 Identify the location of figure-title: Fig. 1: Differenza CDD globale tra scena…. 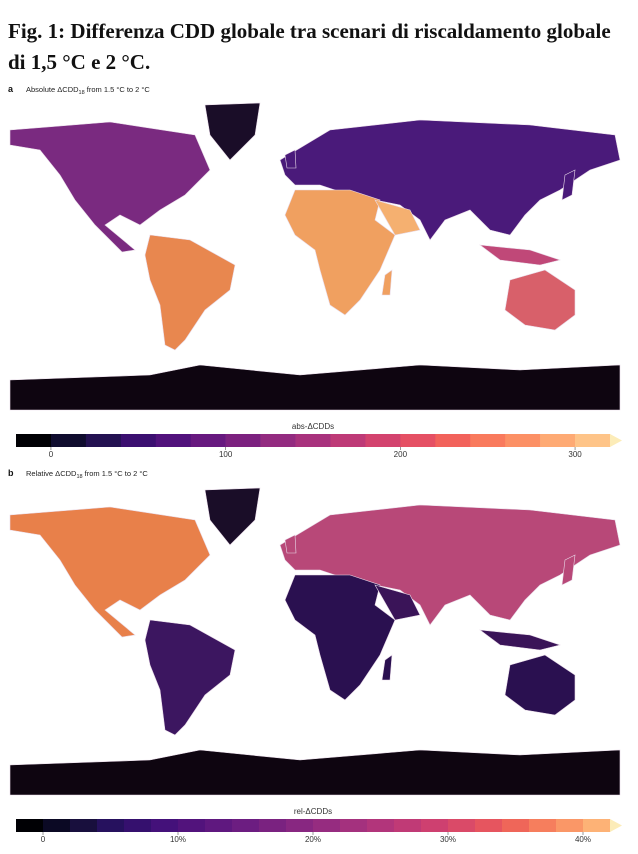
(309, 46).